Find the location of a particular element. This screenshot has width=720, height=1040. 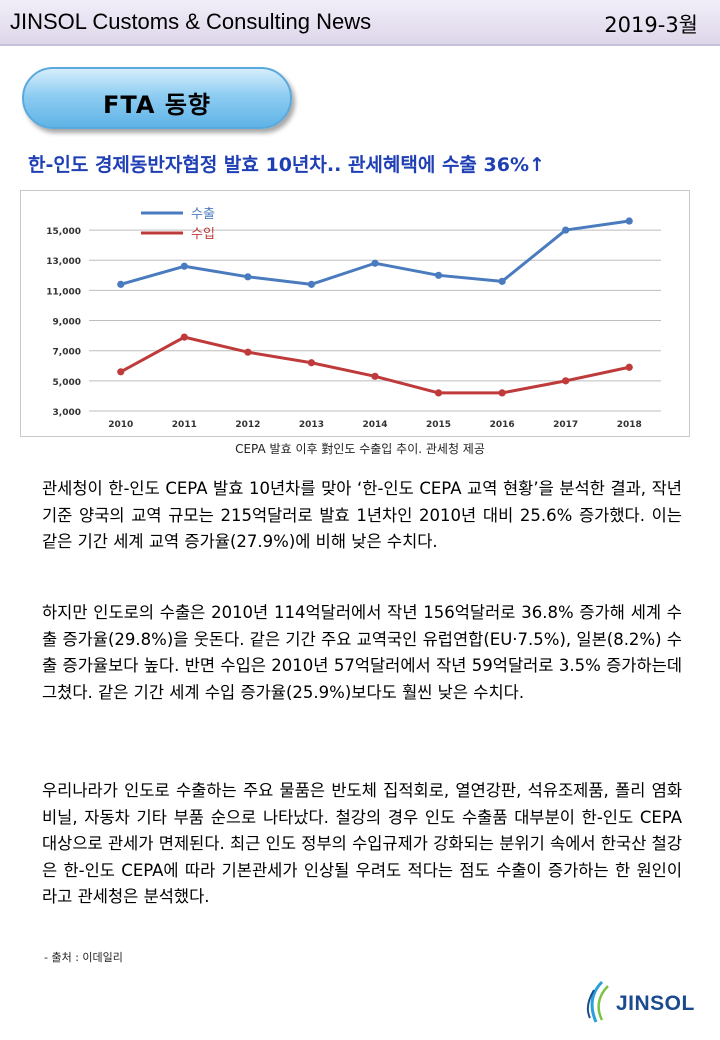

series-line-import is located at coordinates (375, 365).